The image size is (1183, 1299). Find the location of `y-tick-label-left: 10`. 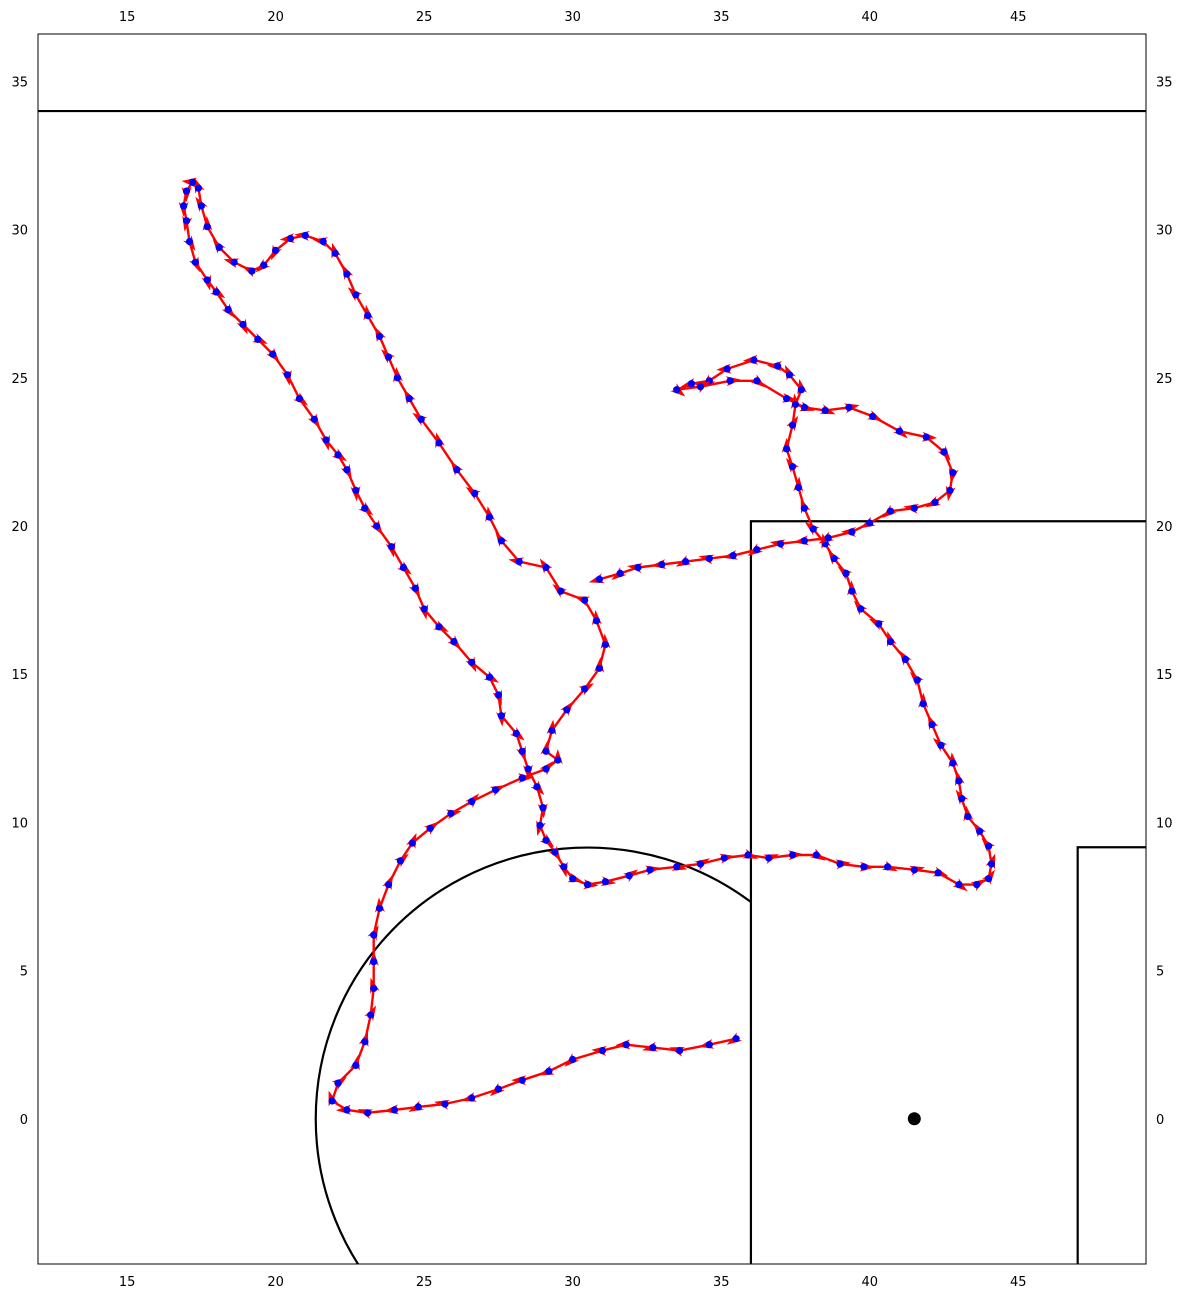

y-tick-label-left: 10 is located at coordinates (19, 823).